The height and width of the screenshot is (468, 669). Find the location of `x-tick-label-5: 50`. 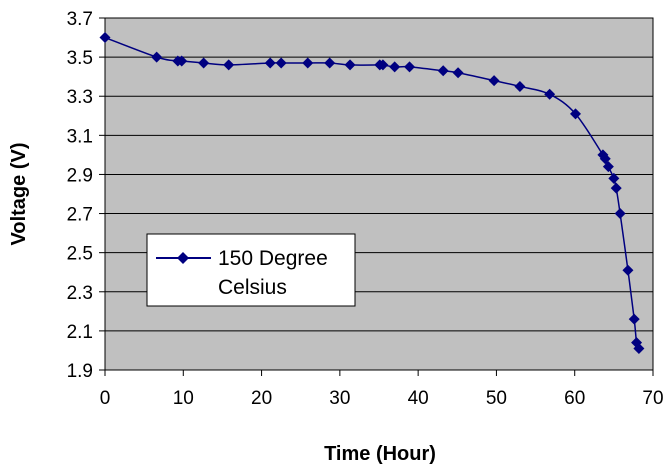

x-tick-label-5: 50 is located at coordinates (496, 398).